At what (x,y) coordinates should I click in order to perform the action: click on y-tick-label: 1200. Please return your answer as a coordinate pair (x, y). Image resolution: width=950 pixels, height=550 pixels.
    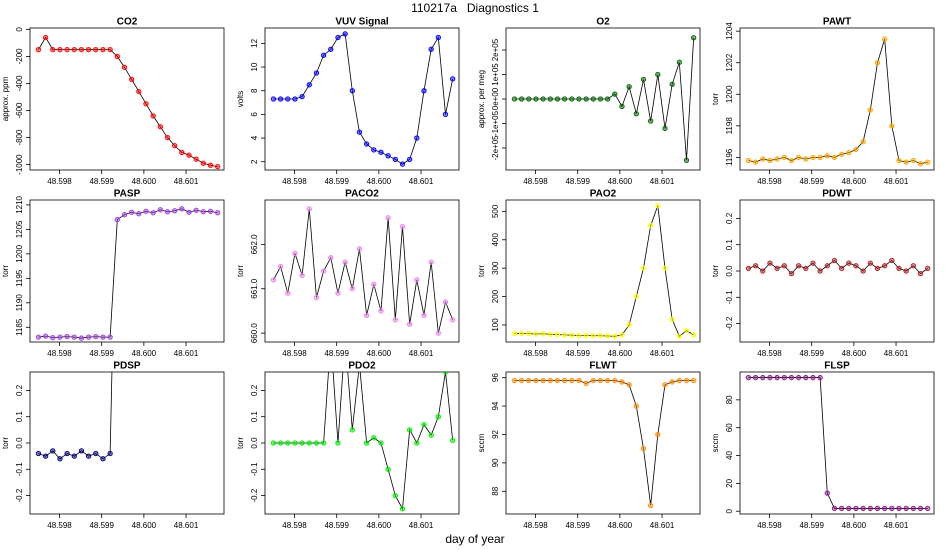
    Looking at the image, I should click on (729, 94).